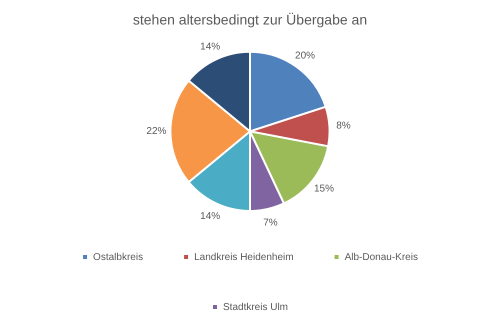 This screenshot has height=330, width=500. What do you see at coordinates (343, 126) in the screenshot?
I see `data-label: 8%` at bounding box center [343, 126].